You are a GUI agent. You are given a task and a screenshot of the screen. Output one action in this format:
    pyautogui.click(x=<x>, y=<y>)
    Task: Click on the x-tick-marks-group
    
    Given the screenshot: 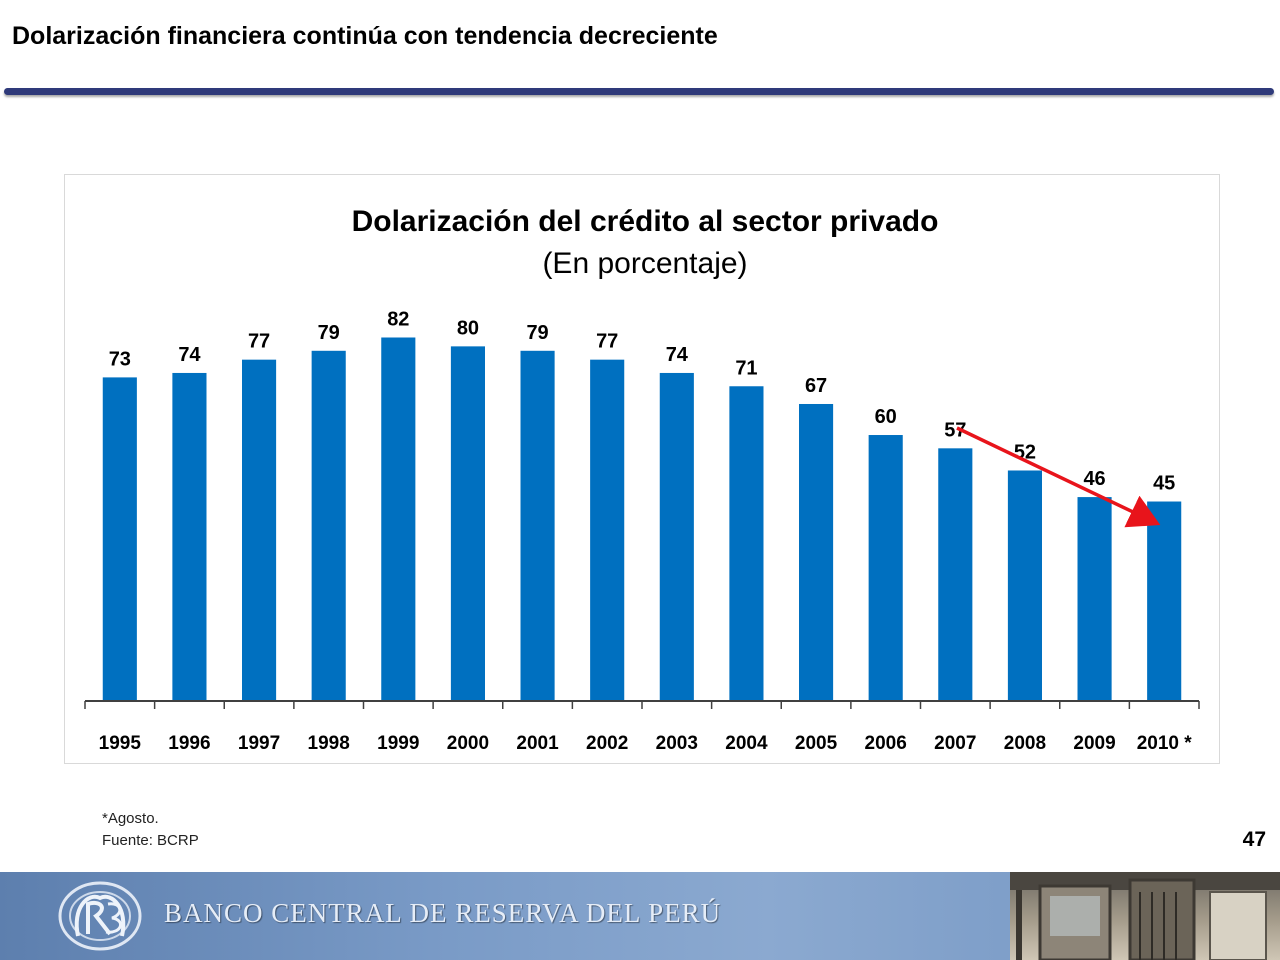 What is the action you would take?
    pyautogui.click(x=642, y=705)
    